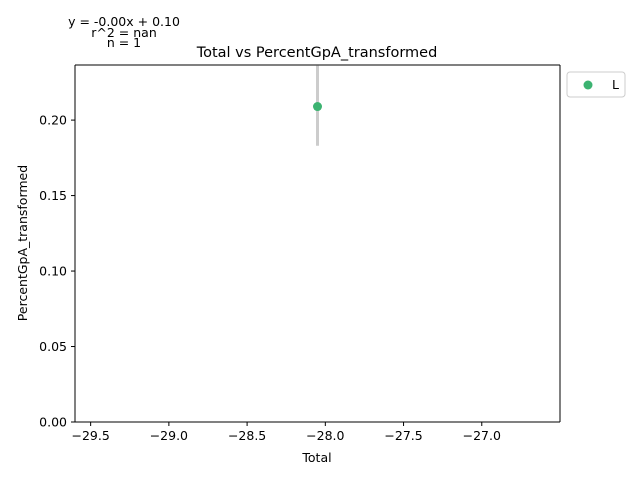 This screenshot has height=480, width=640. Describe the element at coordinates (90, 435) in the screenshot. I see `x-tick-label: −29.5` at that location.